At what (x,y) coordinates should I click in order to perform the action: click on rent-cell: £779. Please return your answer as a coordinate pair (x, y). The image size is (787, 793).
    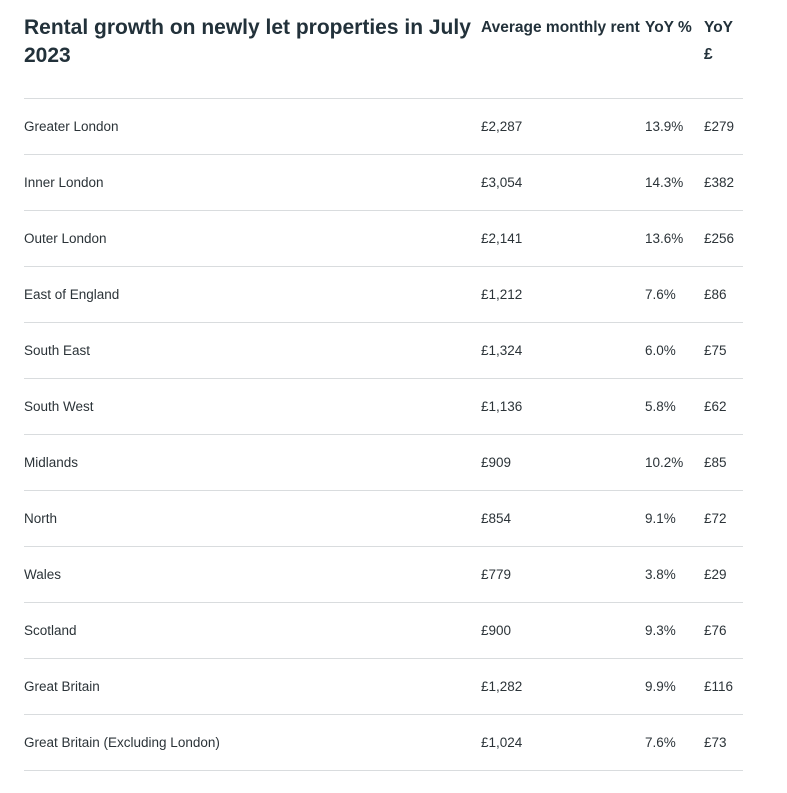
    Looking at the image, I should click on (563, 574).